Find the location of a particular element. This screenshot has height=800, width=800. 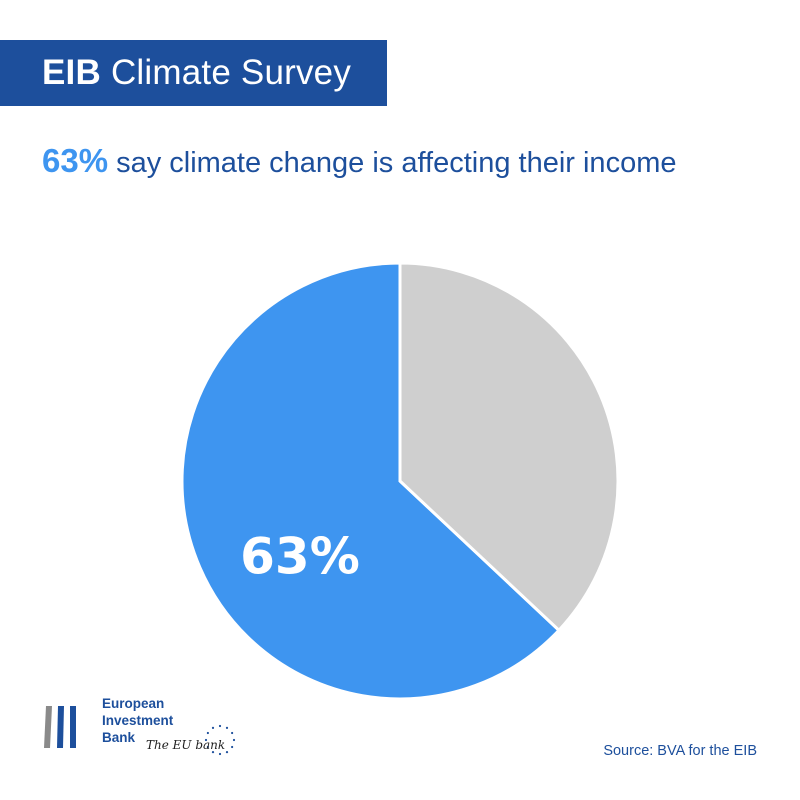

source-note: Source: BVA for the EIB is located at coordinates (680, 751).